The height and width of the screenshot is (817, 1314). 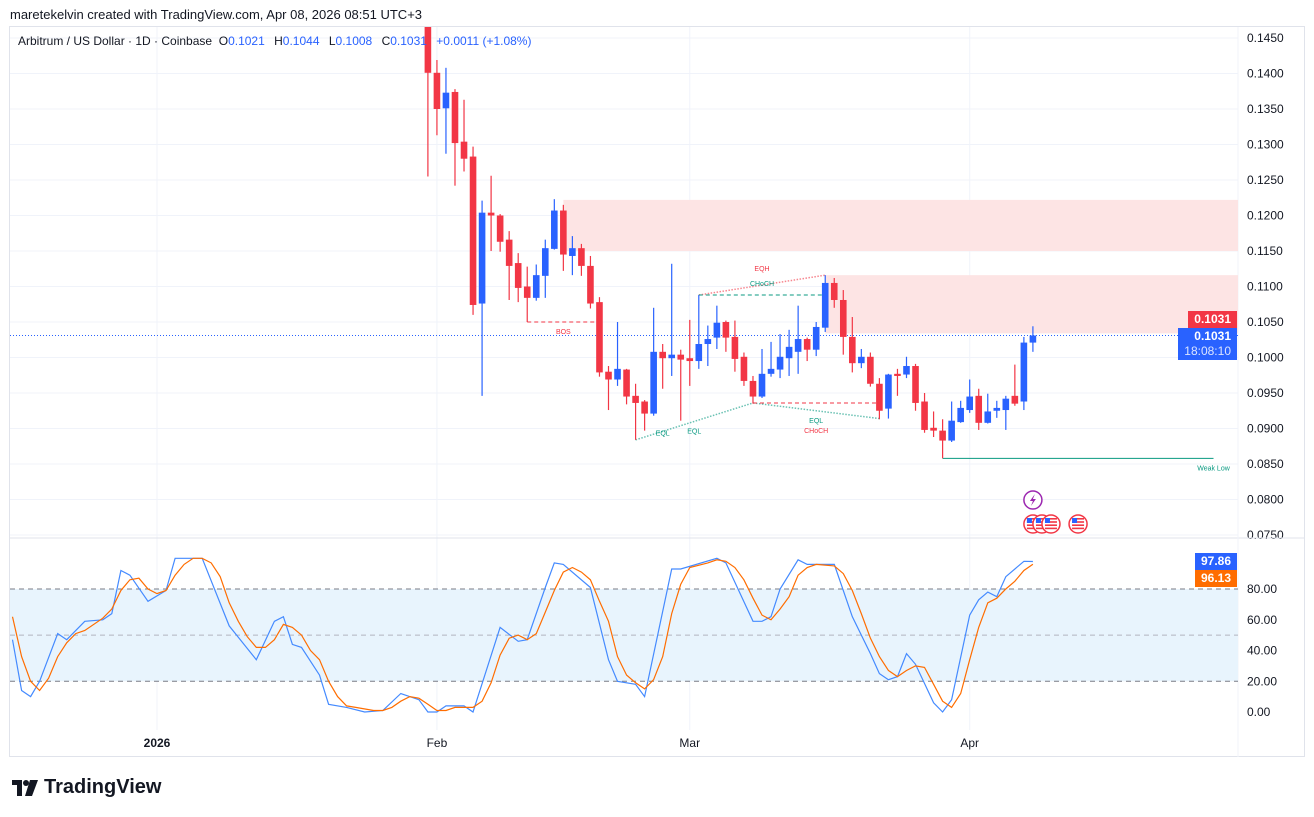 What do you see at coordinates (278, 41) in the screenshot?
I see `high-label: H` at bounding box center [278, 41].